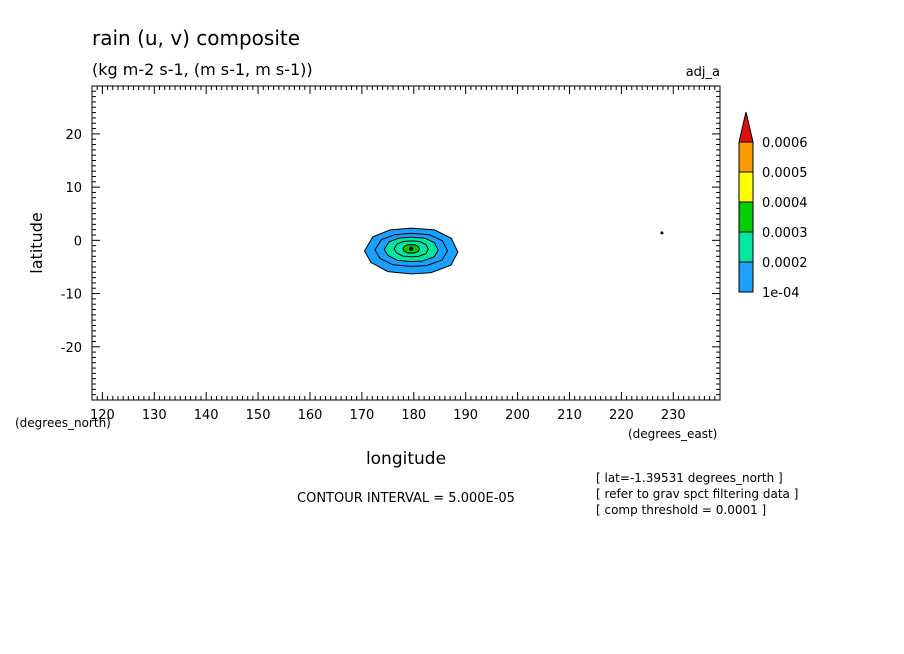  I want to click on contour-interval-text: CONTOUR INTERVAL = 5.000E-05, so click(406, 498).